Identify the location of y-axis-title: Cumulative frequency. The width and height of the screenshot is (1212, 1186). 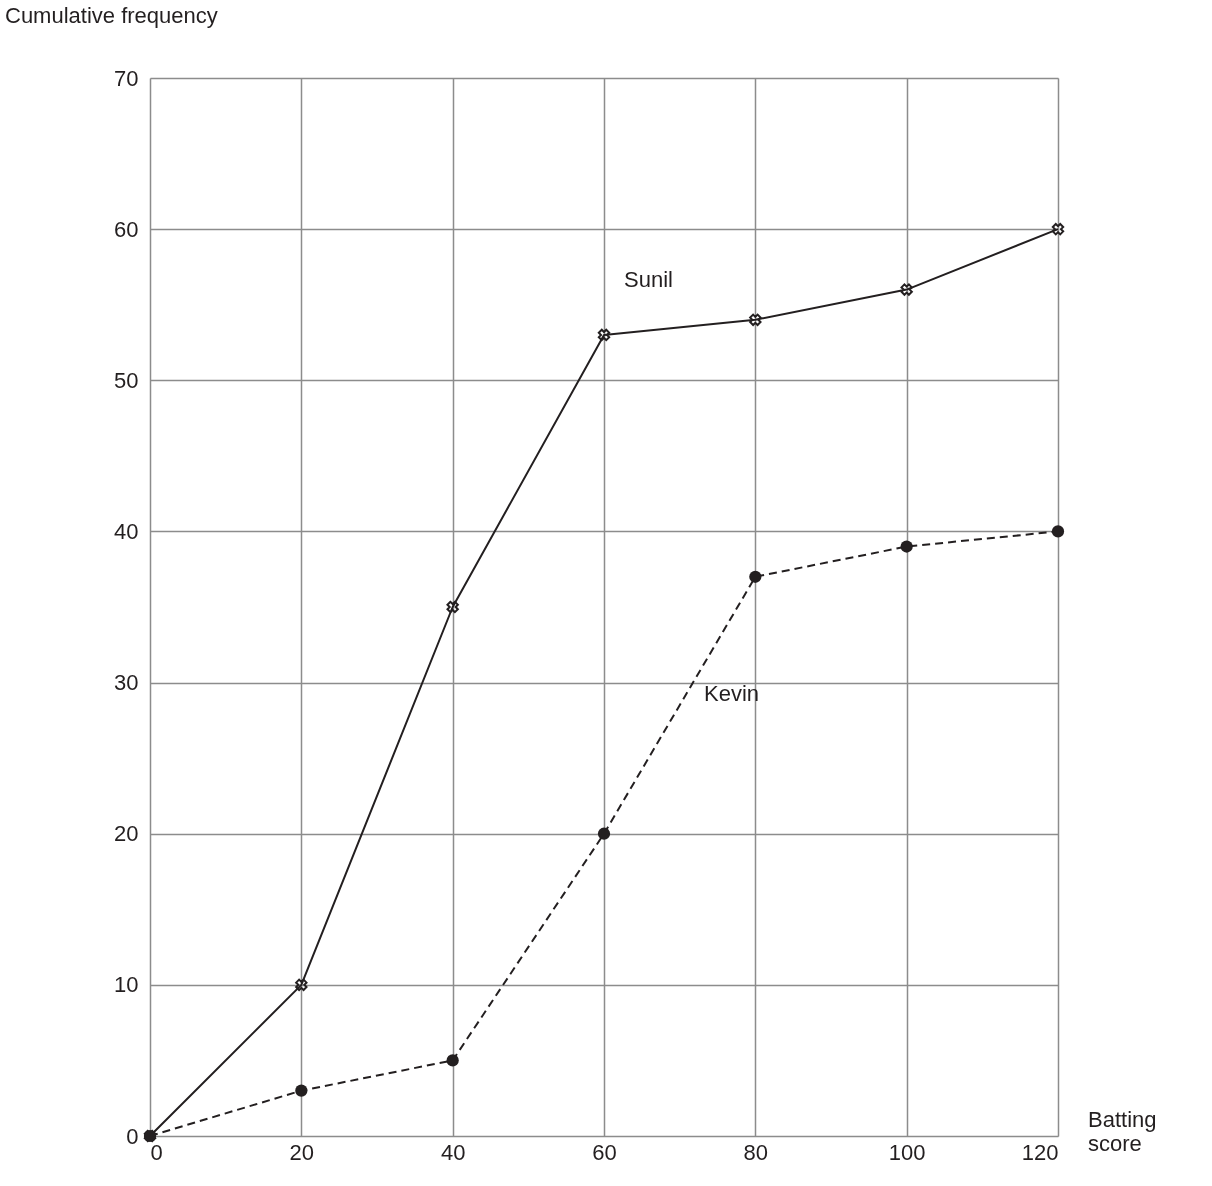
(111, 15).